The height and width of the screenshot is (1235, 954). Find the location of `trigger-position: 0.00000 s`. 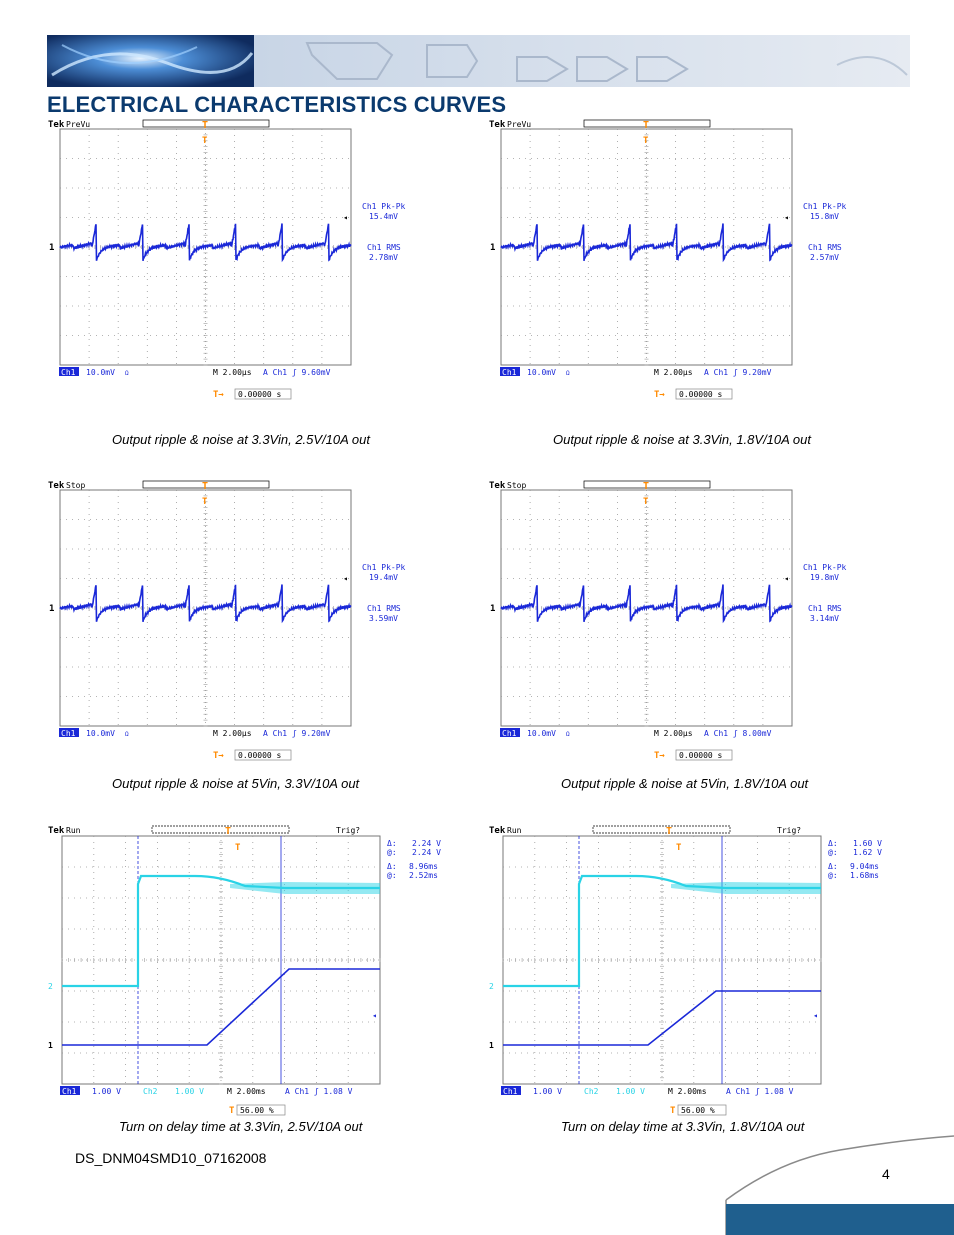

trigger-position: 0.00000 s is located at coordinates (260, 394).